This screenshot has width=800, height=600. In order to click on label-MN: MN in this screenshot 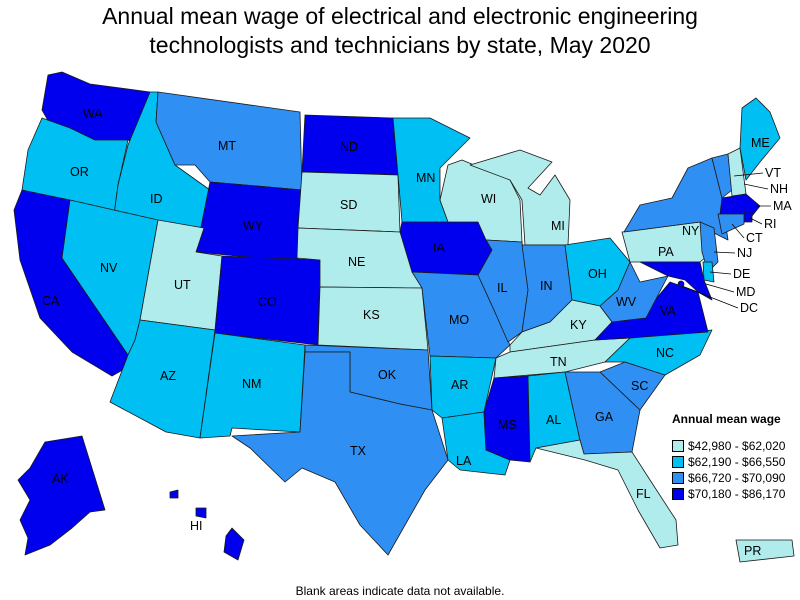, I will do `click(425, 178)`.